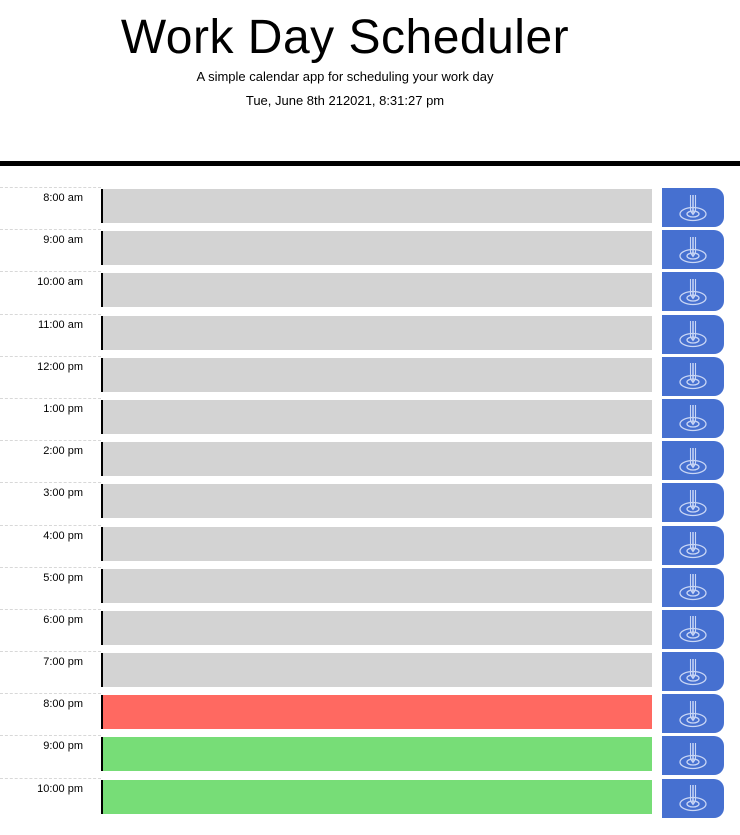  Describe the element at coordinates (50, 587) in the screenshot. I see `hour-label: 5:00 pm` at that location.